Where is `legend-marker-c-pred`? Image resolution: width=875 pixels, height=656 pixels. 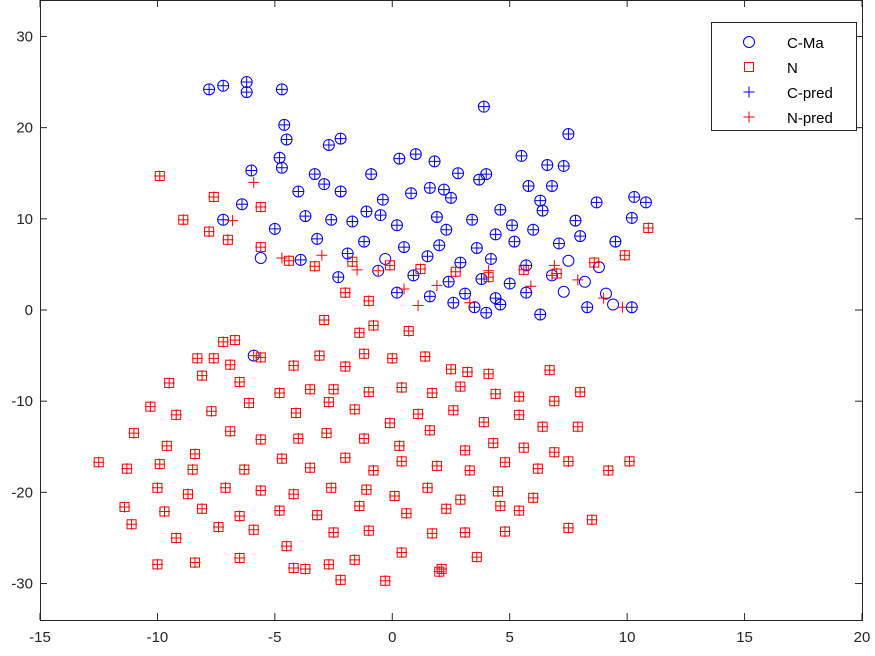
legend-marker-c-pred is located at coordinates (749, 92).